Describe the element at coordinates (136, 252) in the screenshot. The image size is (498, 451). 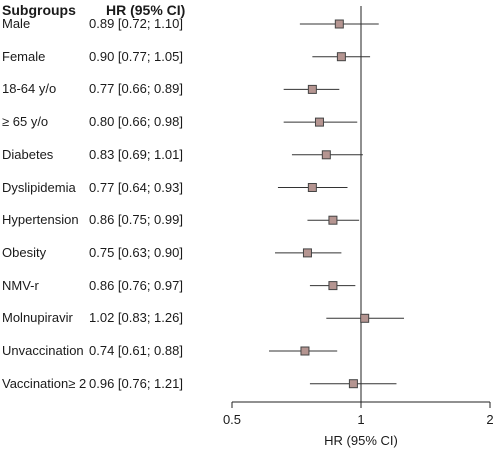
I see `hr-ci-value: 0.75 [0.63; 0.90]` at that location.